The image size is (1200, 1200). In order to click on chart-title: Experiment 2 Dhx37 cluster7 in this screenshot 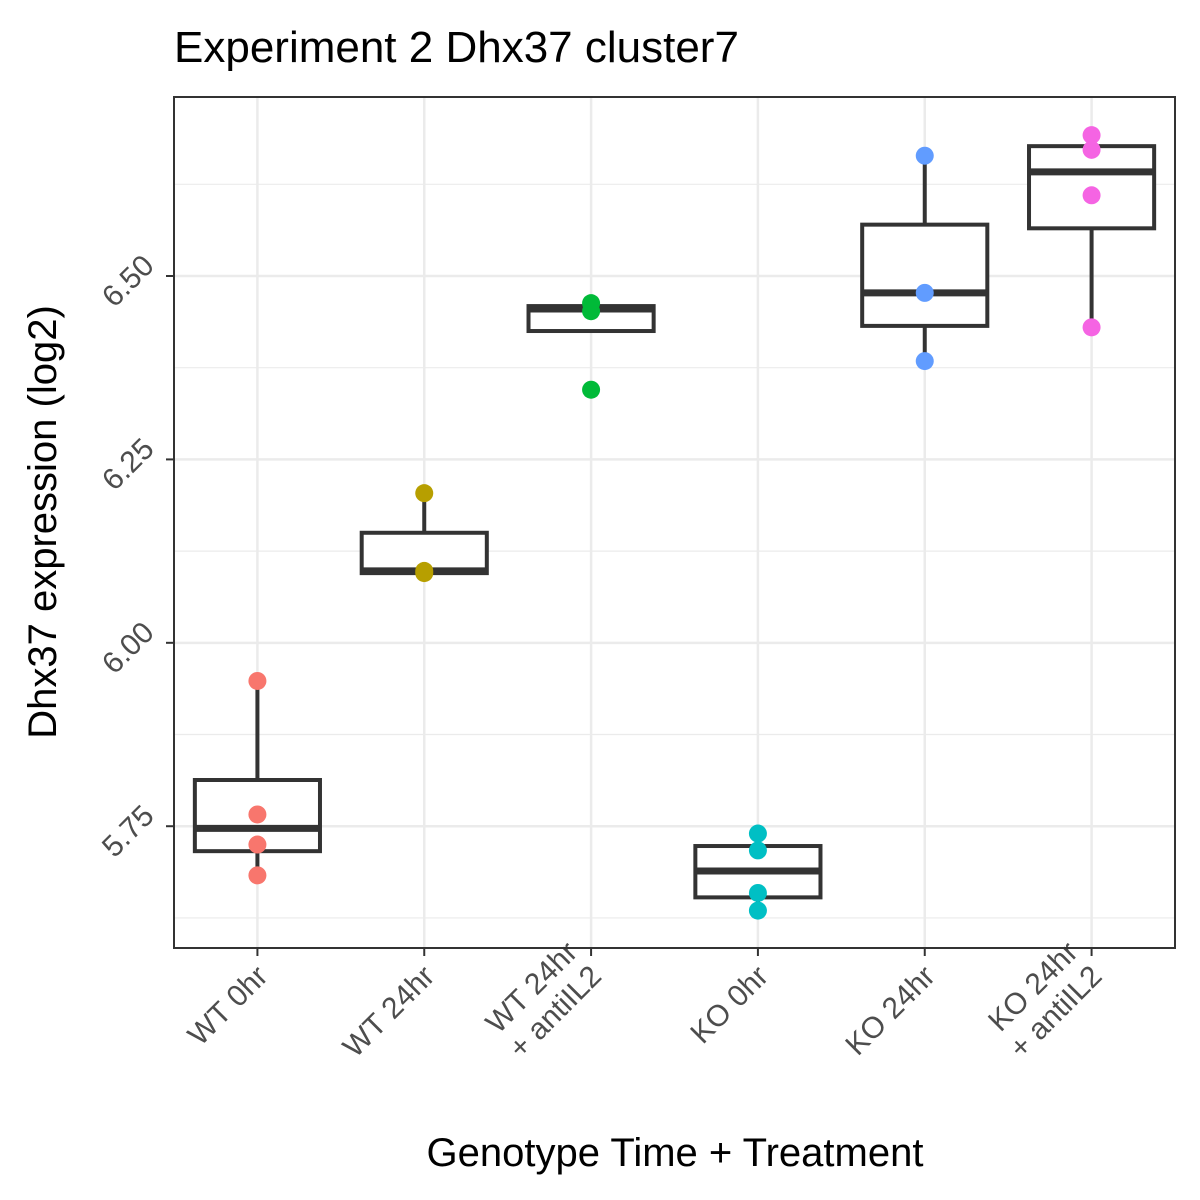, I will do `click(456, 47)`.